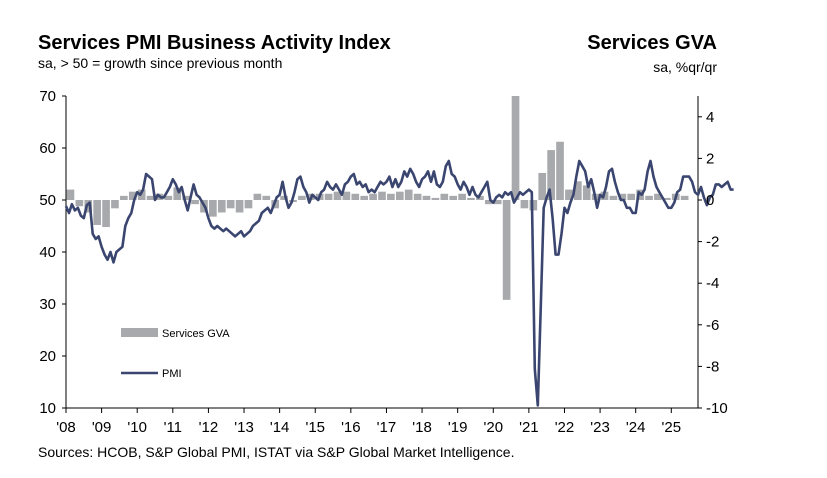 The image size is (827, 478). What do you see at coordinates (529, 427) in the screenshot?
I see `x-tick-label: '21` at bounding box center [529, 427].